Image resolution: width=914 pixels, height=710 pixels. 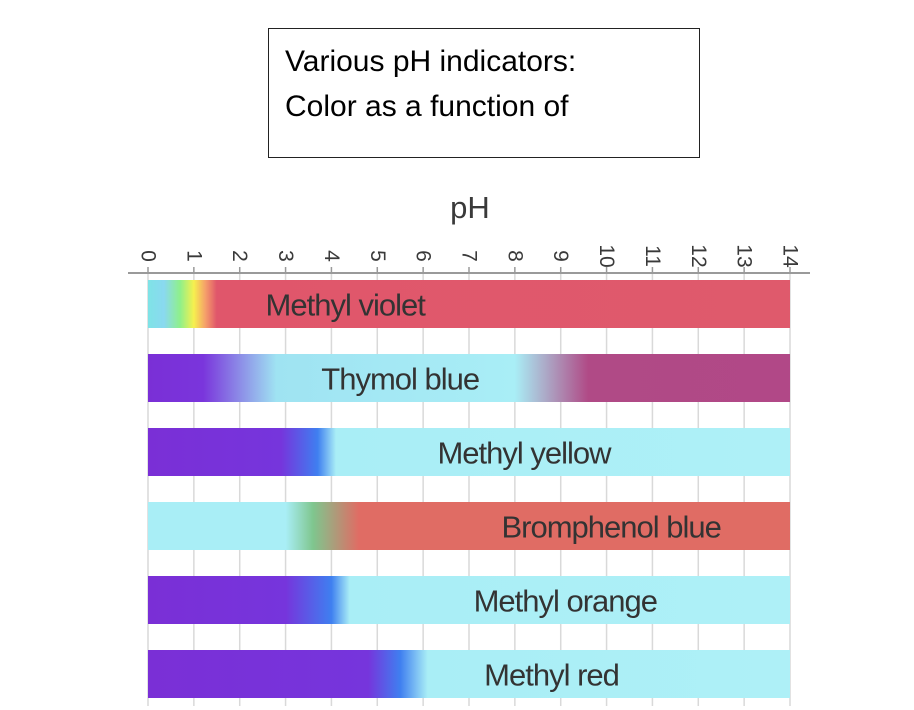 What do you see at coordinates (610, 527) in the screenshot?
I see `indicator-label: Bromphenol blue` at bounding box center [610, 527].